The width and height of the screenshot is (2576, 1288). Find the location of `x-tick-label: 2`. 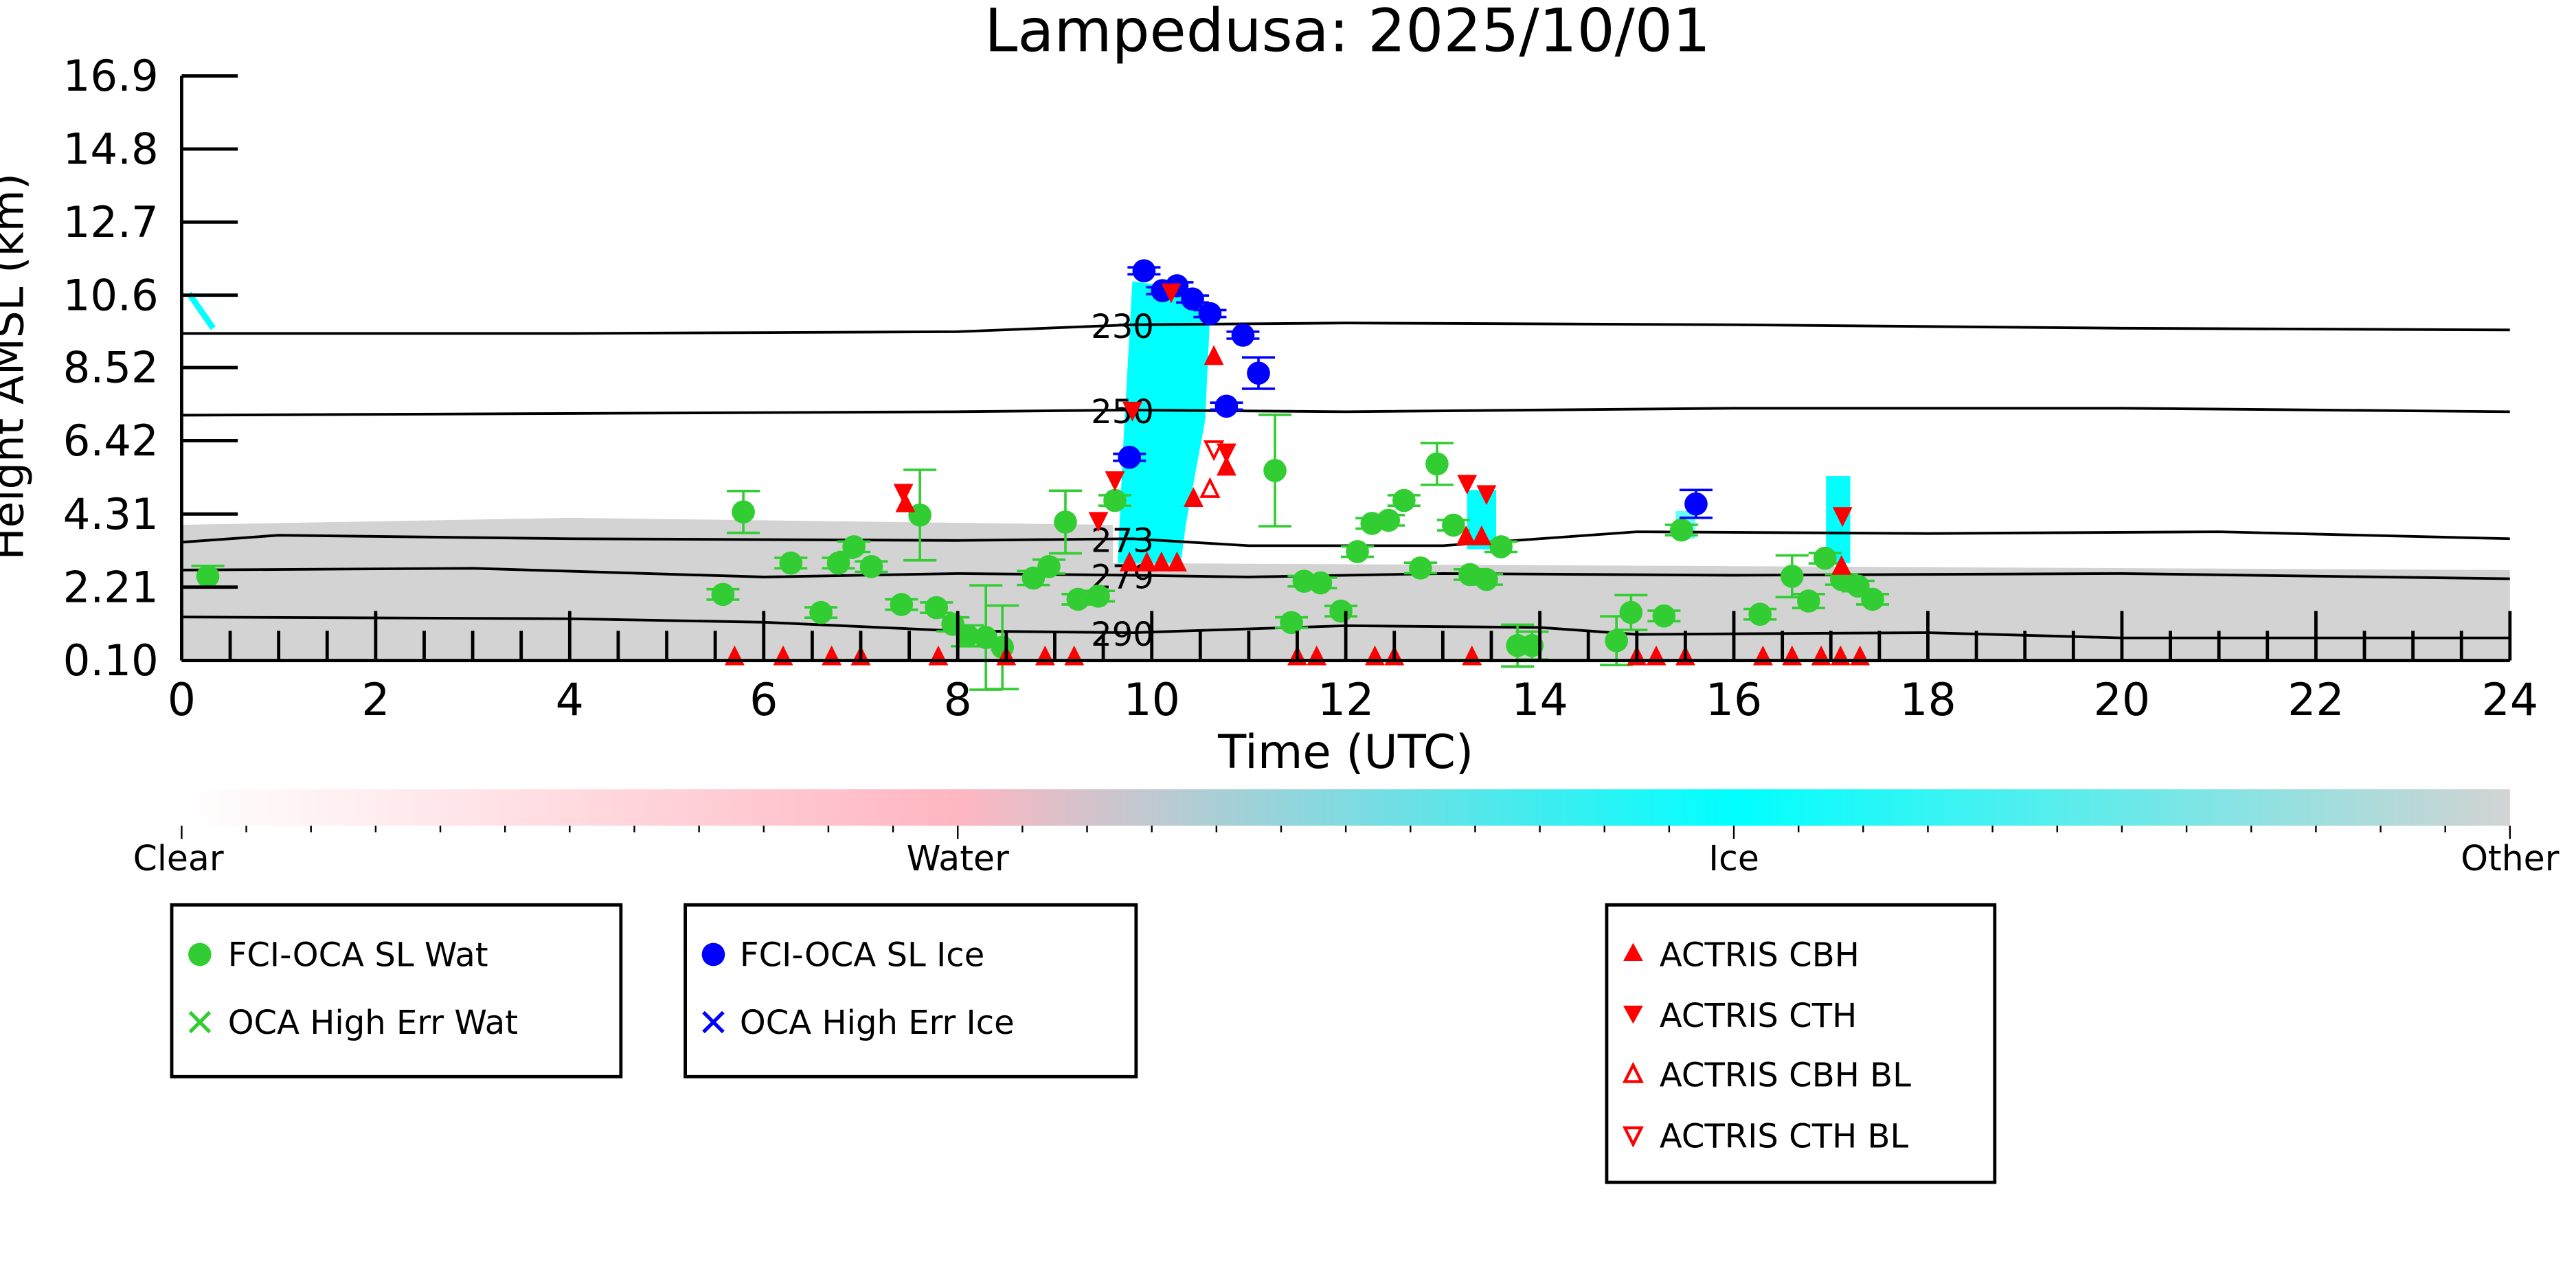

x-tick-label: 2 is located at coordinates (375, 700).